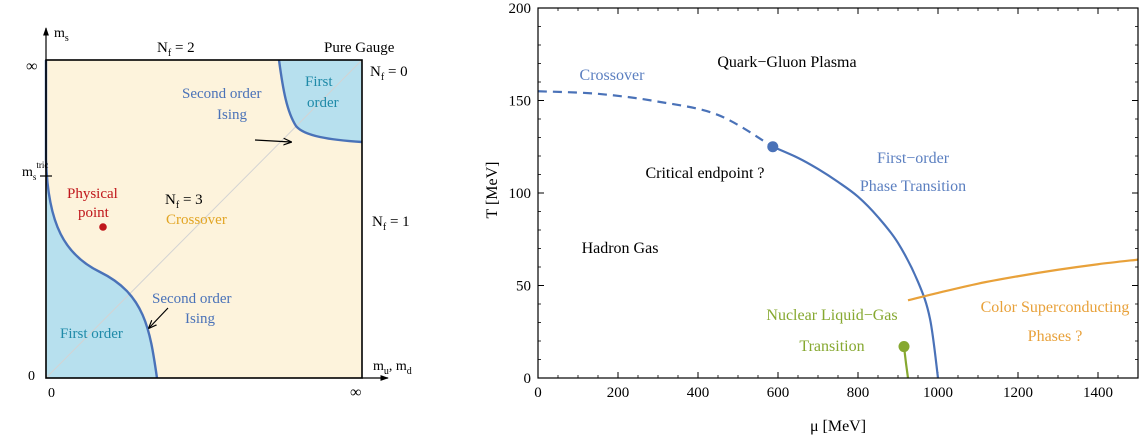 This screenshot has width=1143, height=441. Describe the element at coordinates (492, 189) in the screenshot. I see `y-axis-title: T [MeV]` at that location.